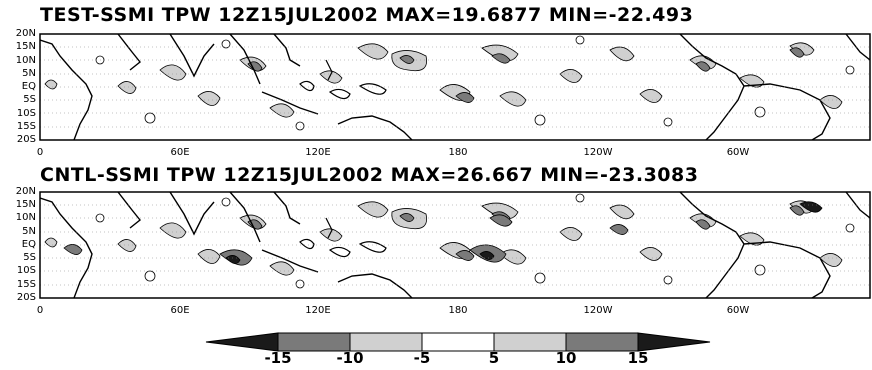  I want to click on panel-1-lat-label: 10N, so click(25, 60).